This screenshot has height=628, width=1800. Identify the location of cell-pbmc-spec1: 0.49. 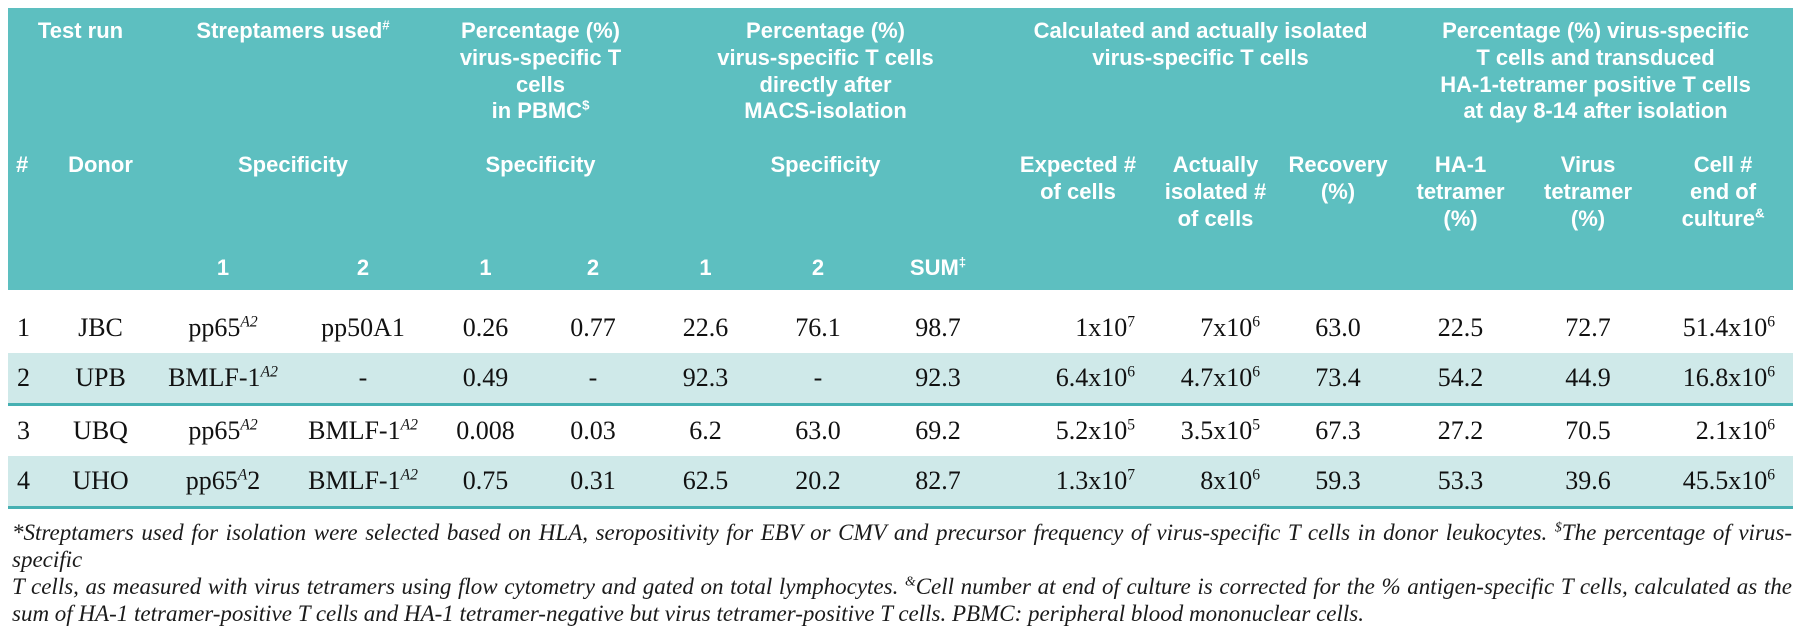
(486, 379).